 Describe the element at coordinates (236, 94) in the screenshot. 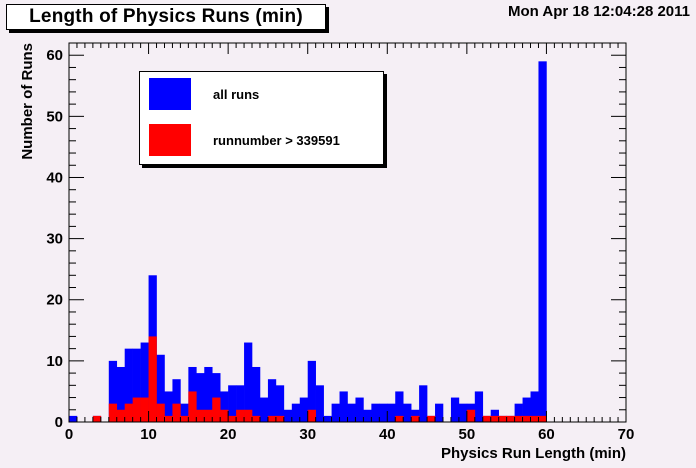

I see `legend-label-all-runs: all runs` at that location.